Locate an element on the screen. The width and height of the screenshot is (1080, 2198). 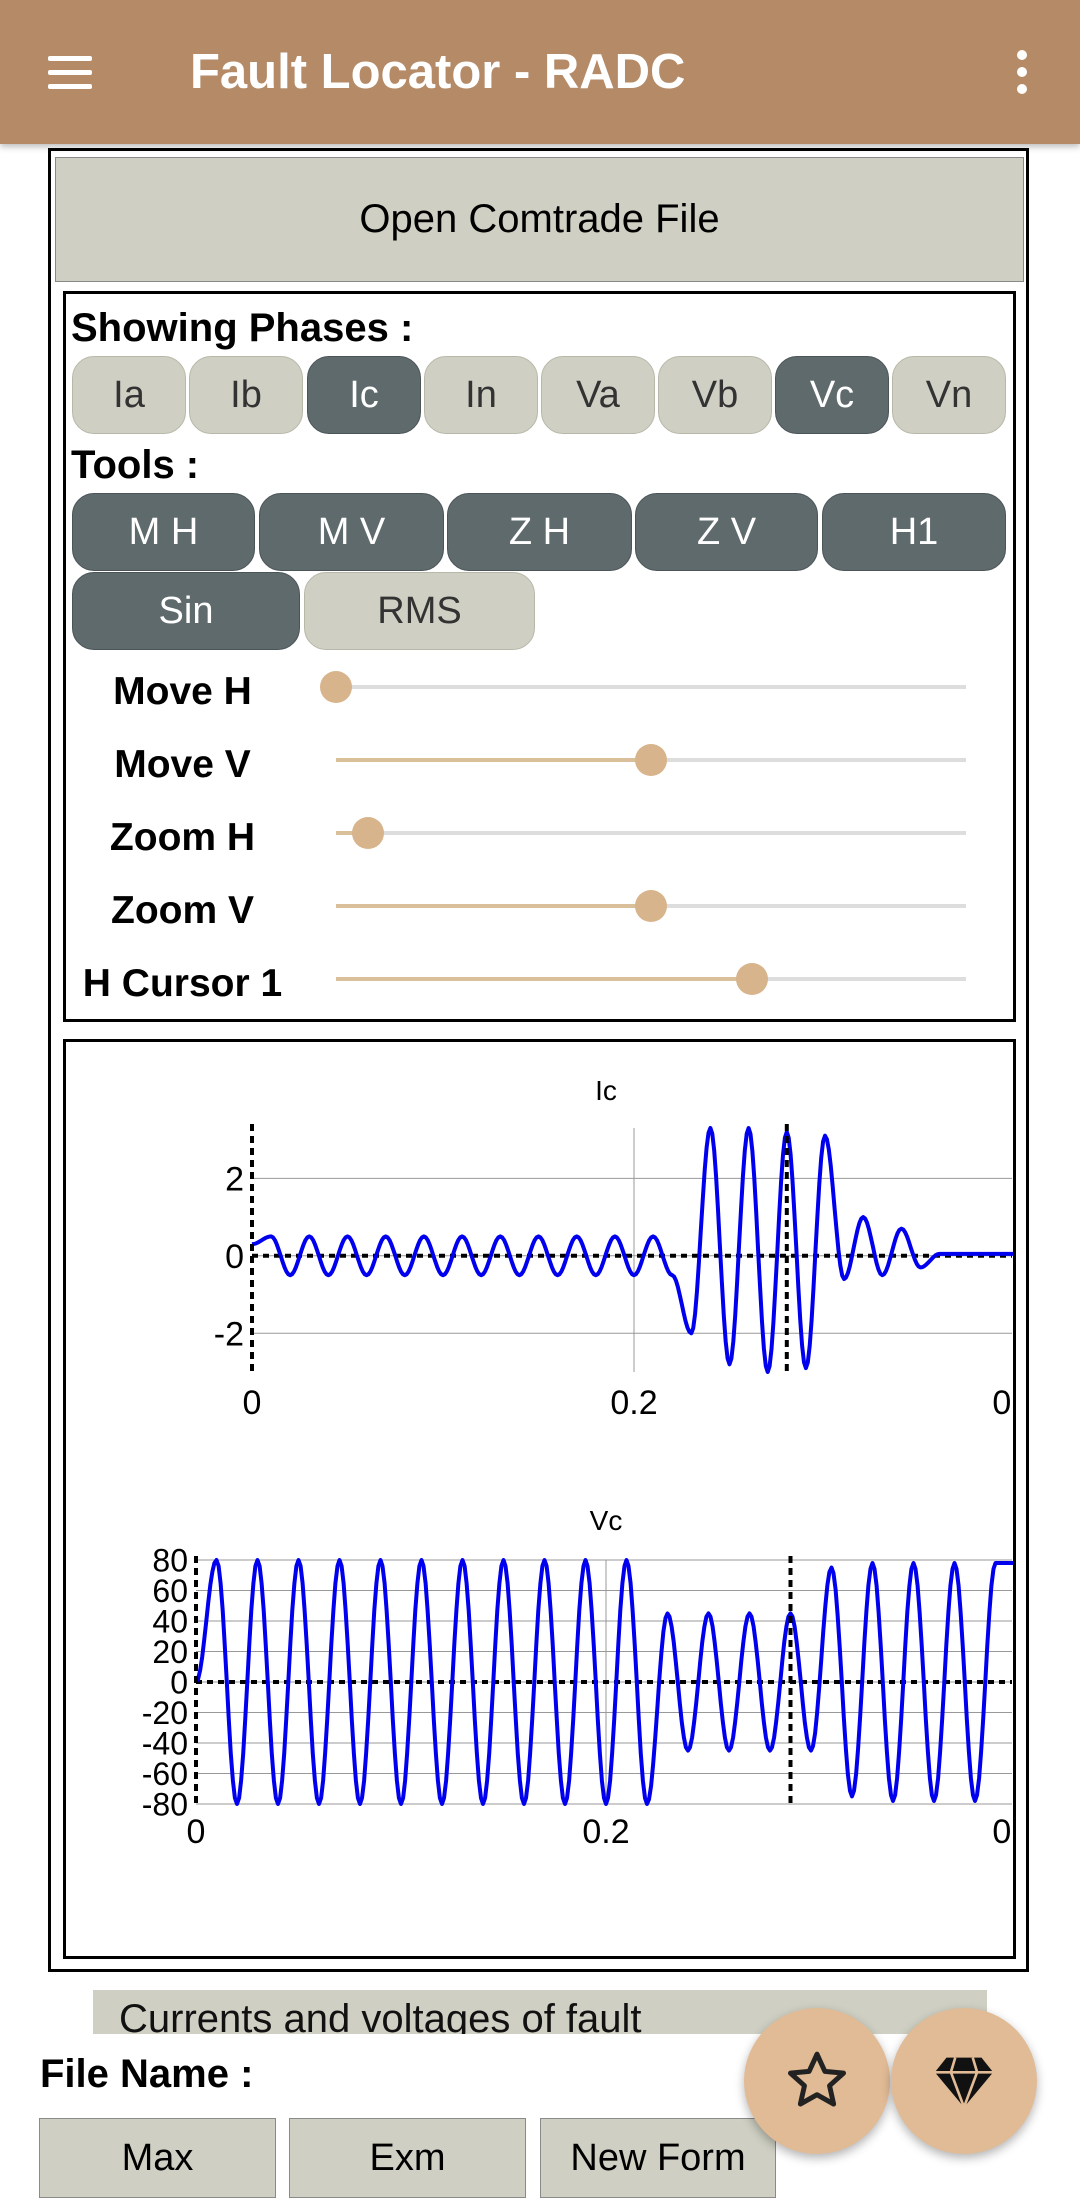
y-tick-label: 60 is located at coordinates (170, 1591).